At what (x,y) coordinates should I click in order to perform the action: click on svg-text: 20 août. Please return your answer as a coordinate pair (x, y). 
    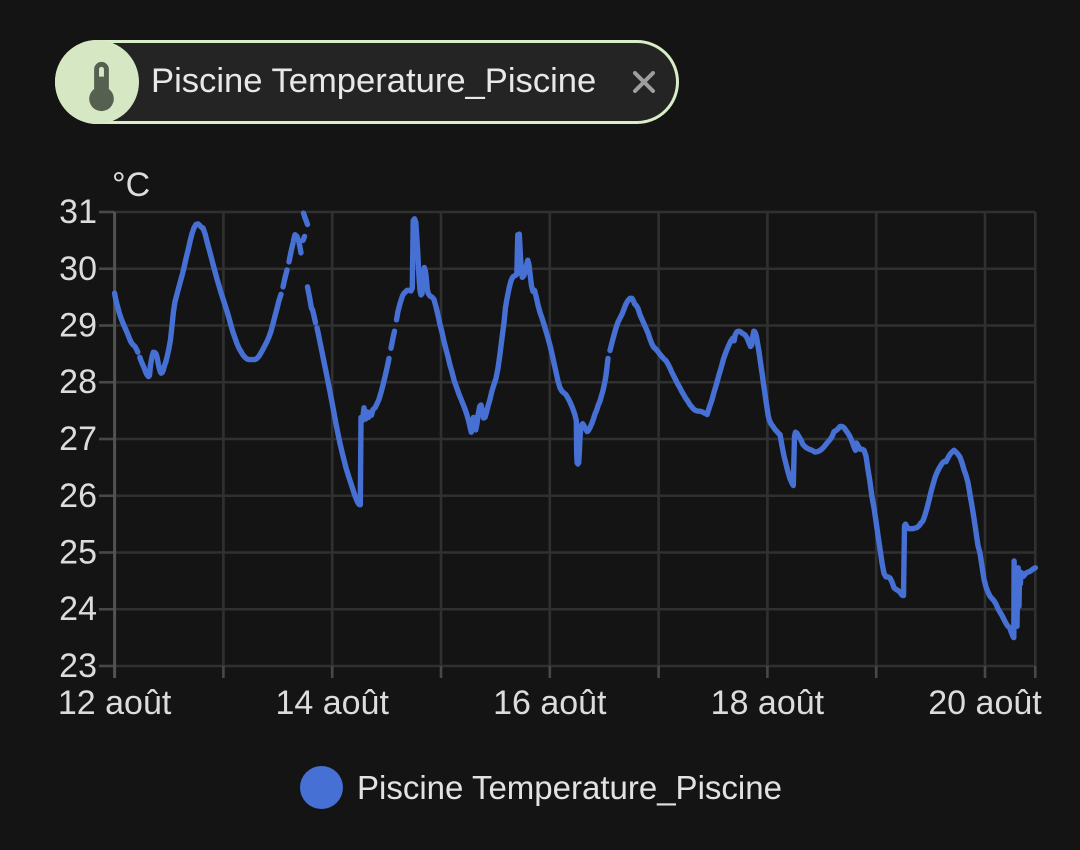
    Looking at the image, I should click on (985, 703).